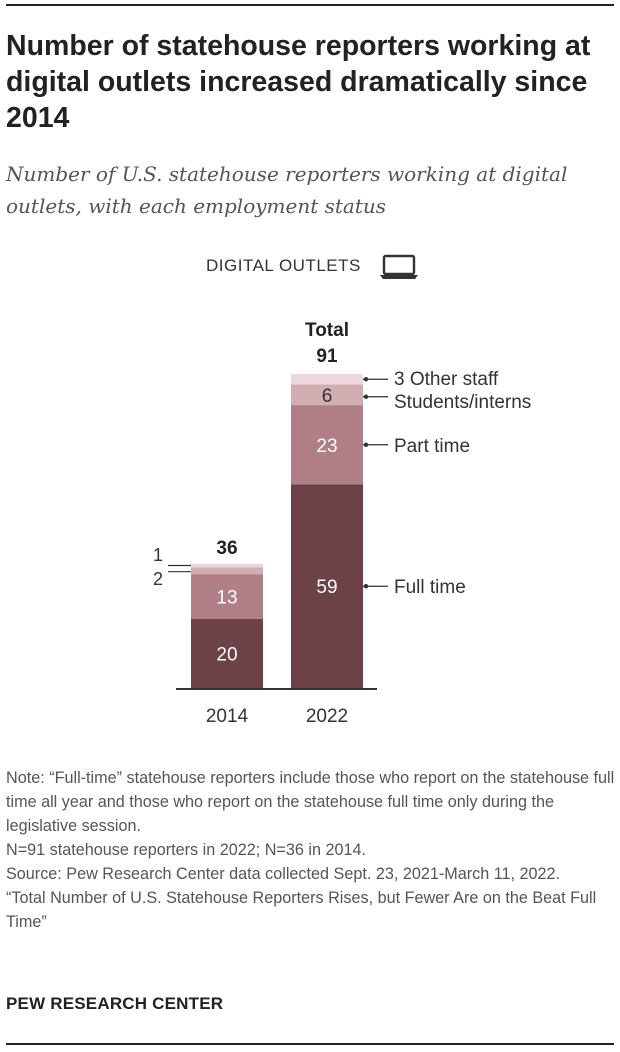 Image resolution: width=620 pixels, height=1052 pixels. Describe the element at coordinates (310, 5) in the screenshot. I see `top-rule` at that location.